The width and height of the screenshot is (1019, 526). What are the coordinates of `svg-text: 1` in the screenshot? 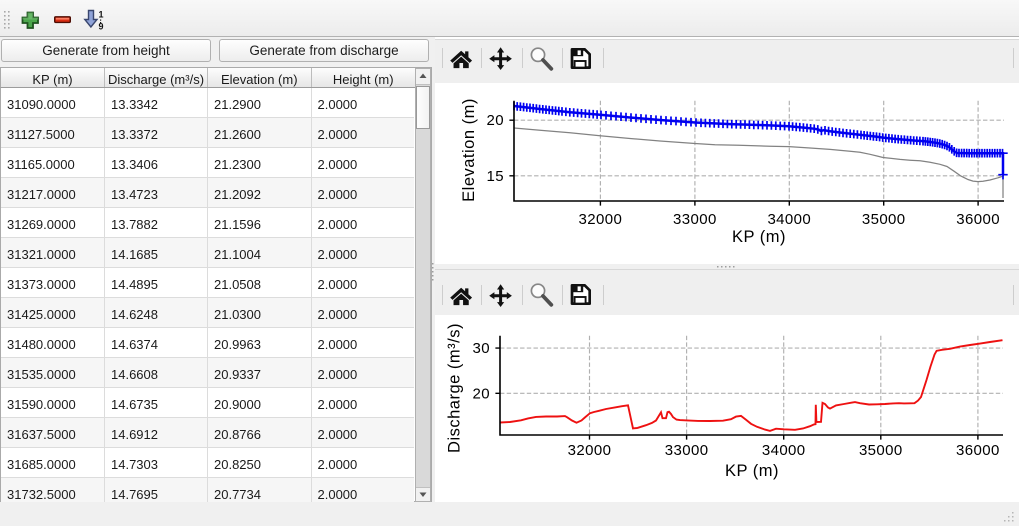 It's located at (101, 14).